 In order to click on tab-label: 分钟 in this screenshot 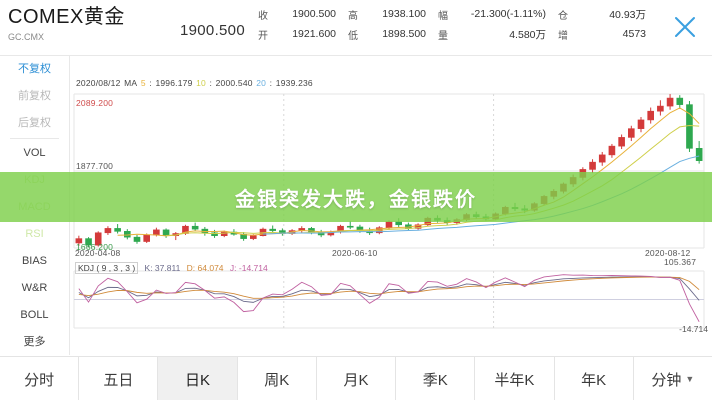, I will do `click(666, 380)`.